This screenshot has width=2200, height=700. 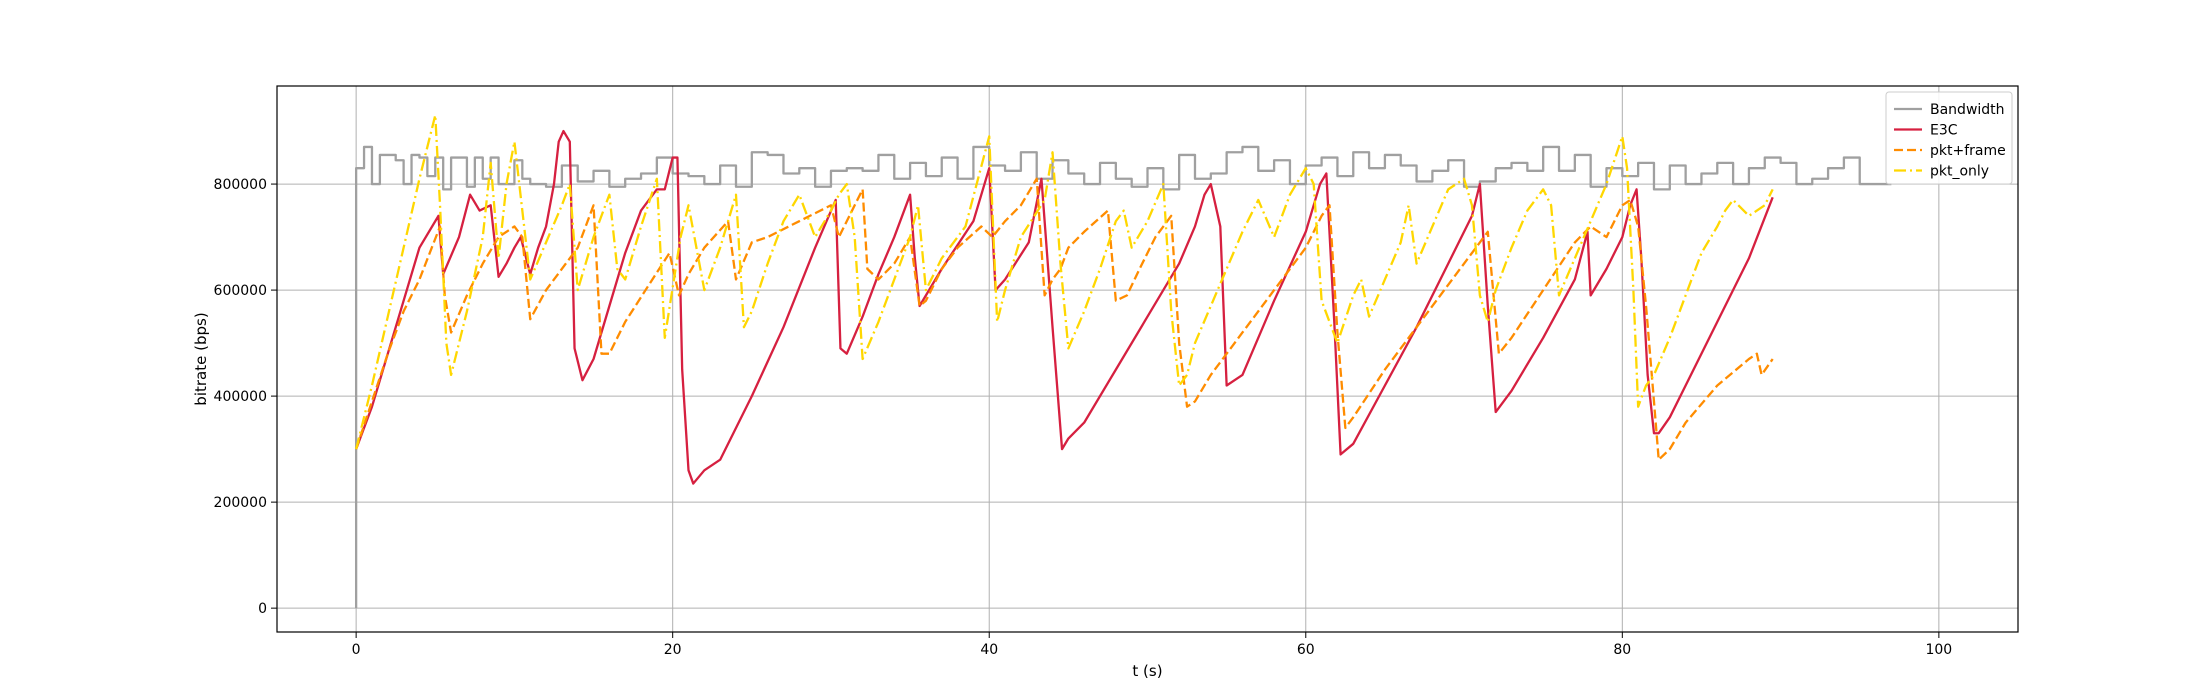 What do you see at coordinates (1968, 151) in the screenshot?
I see `legend-label-pkt-frame: pkt+frame` at bounding box center [1968, 151].